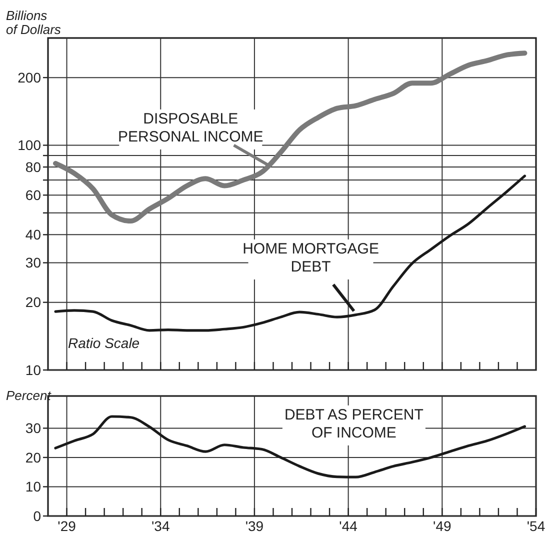 Image resolution: width=554 pixels, height=537 pixels. I want to click on series-label: DISPOSABLE PERSONAL INCOME, so click(191, 128).